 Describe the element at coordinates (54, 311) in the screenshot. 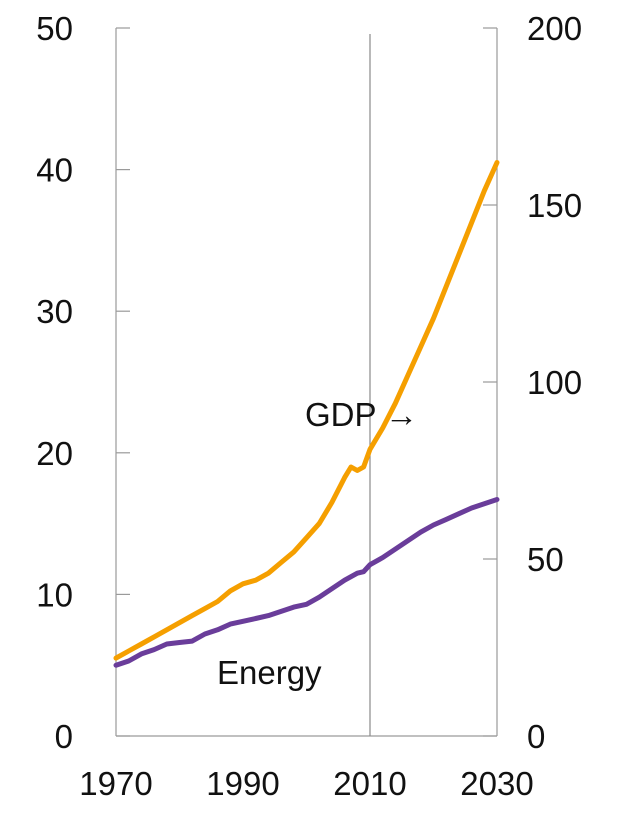

I see `left-tick-label: 30` at that location.